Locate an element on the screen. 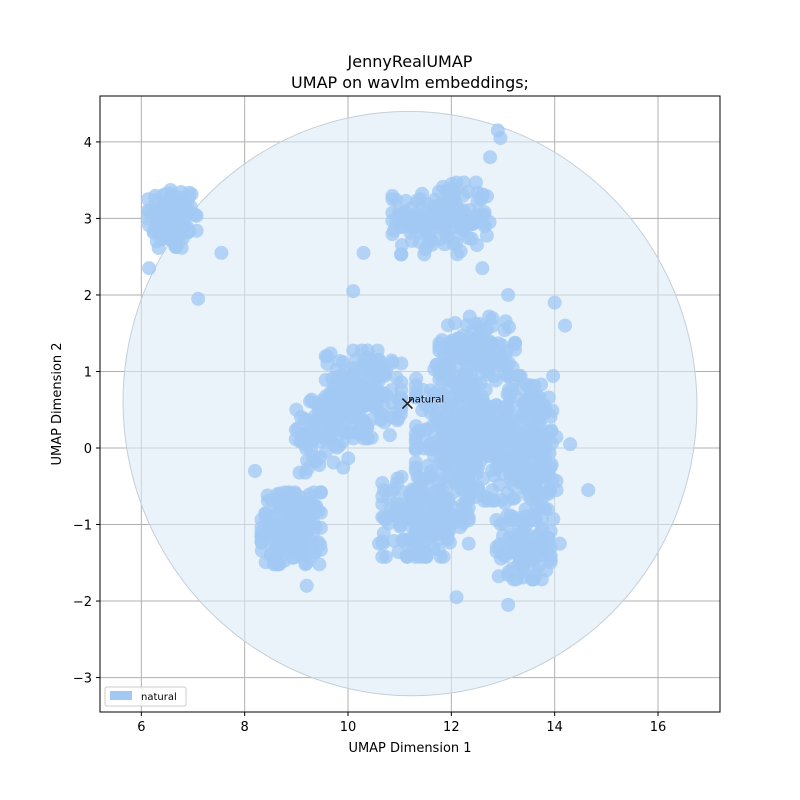 The height and width of the screenshot is (800, 800). y-tick-label: −1 is located at coordinates (82, 526).